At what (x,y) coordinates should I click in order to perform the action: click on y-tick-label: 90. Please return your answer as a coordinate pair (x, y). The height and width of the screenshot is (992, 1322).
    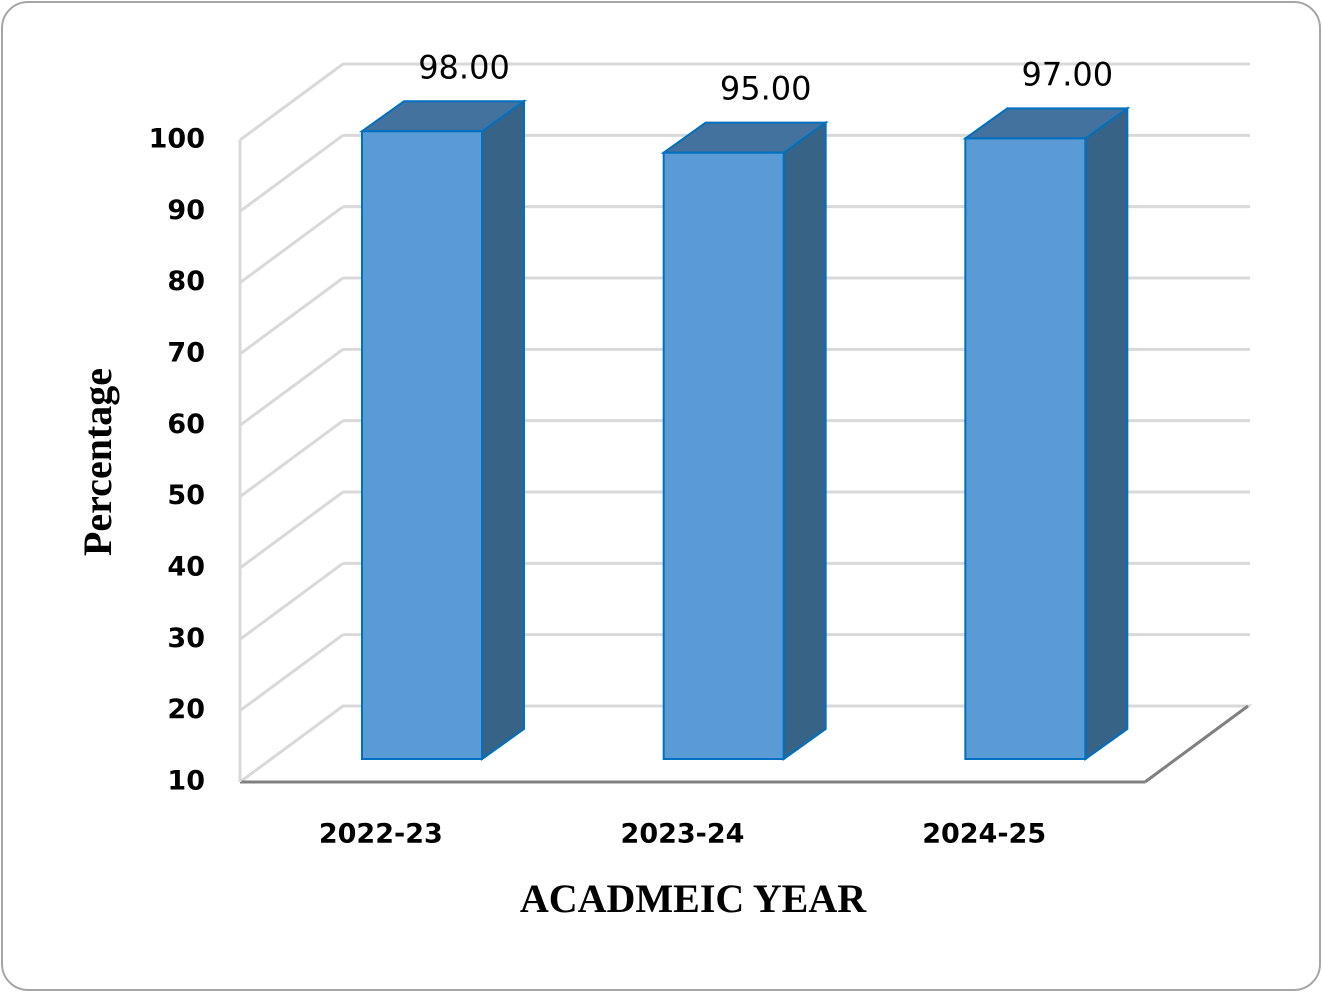
    Looking at the image, I should click on (186, 210).